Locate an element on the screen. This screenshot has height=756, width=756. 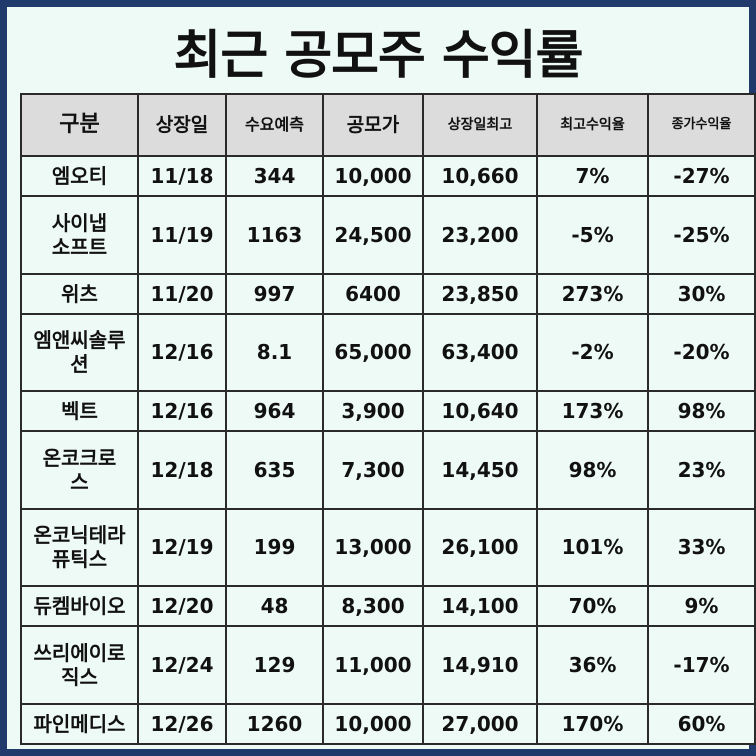
cell-close-return: -20% is located at coordinates (701, 352).